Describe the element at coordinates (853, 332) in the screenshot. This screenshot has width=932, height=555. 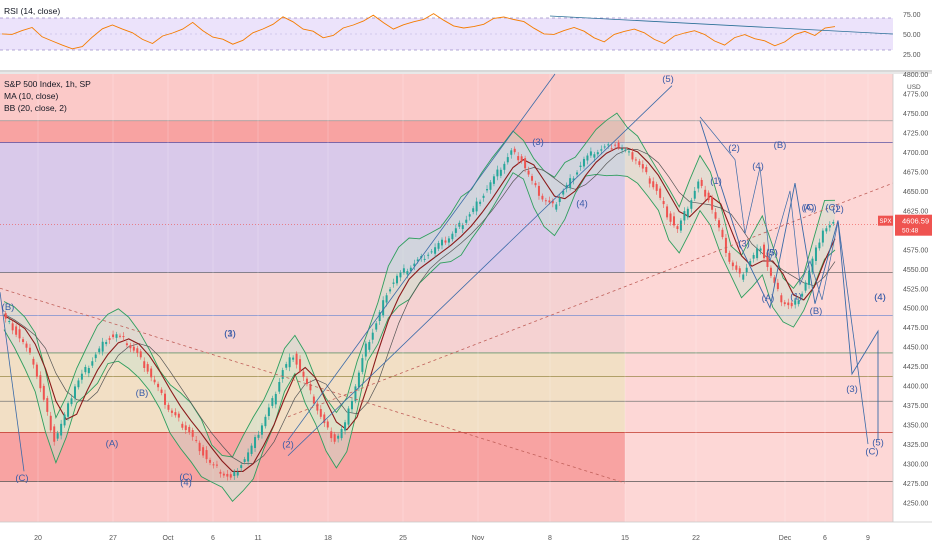
I see `projection-line` at that location.